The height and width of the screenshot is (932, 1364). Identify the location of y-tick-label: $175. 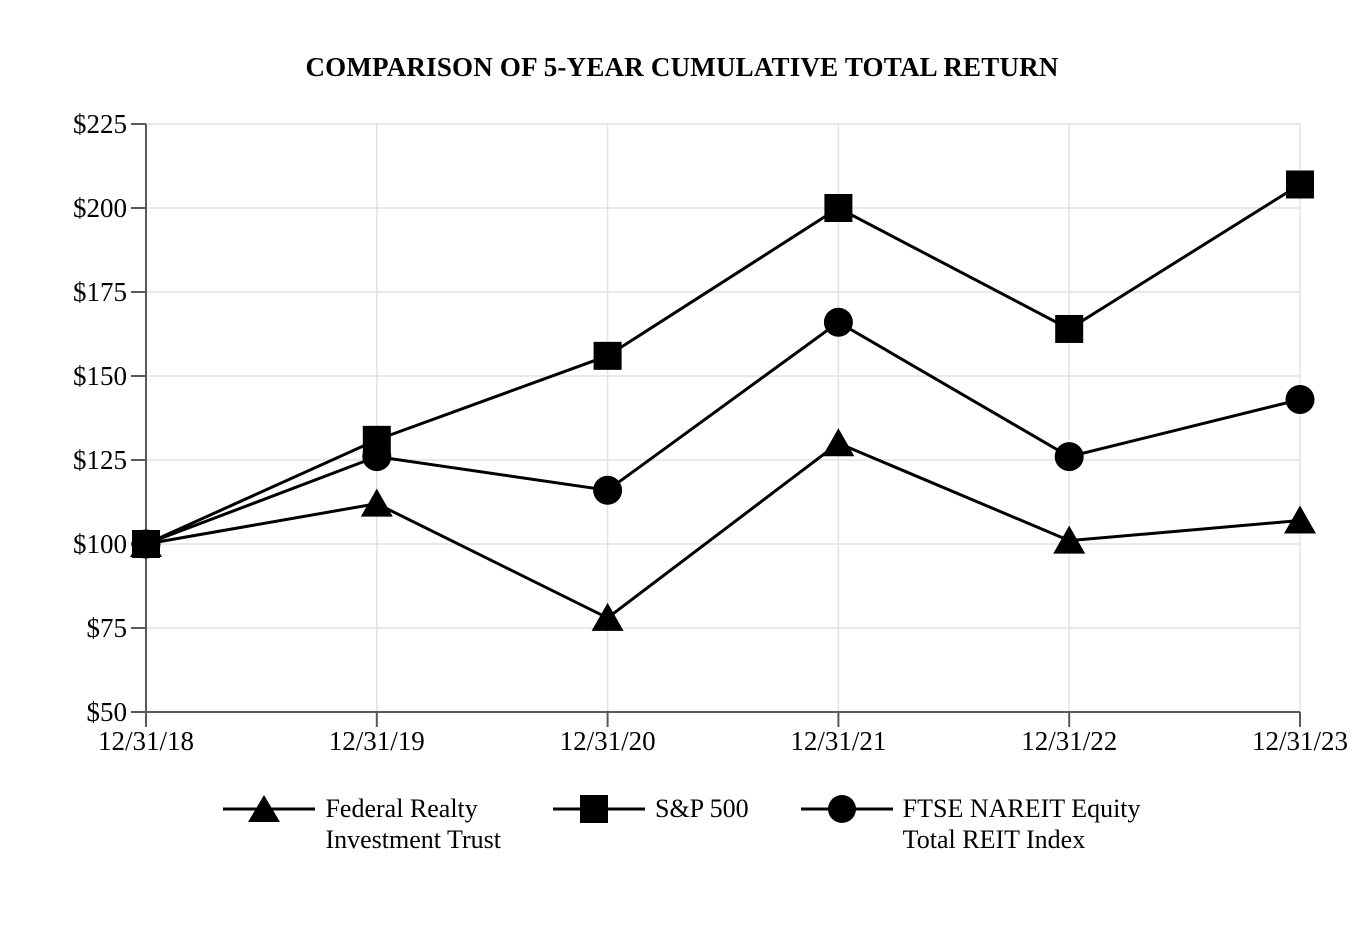
(100, 292).